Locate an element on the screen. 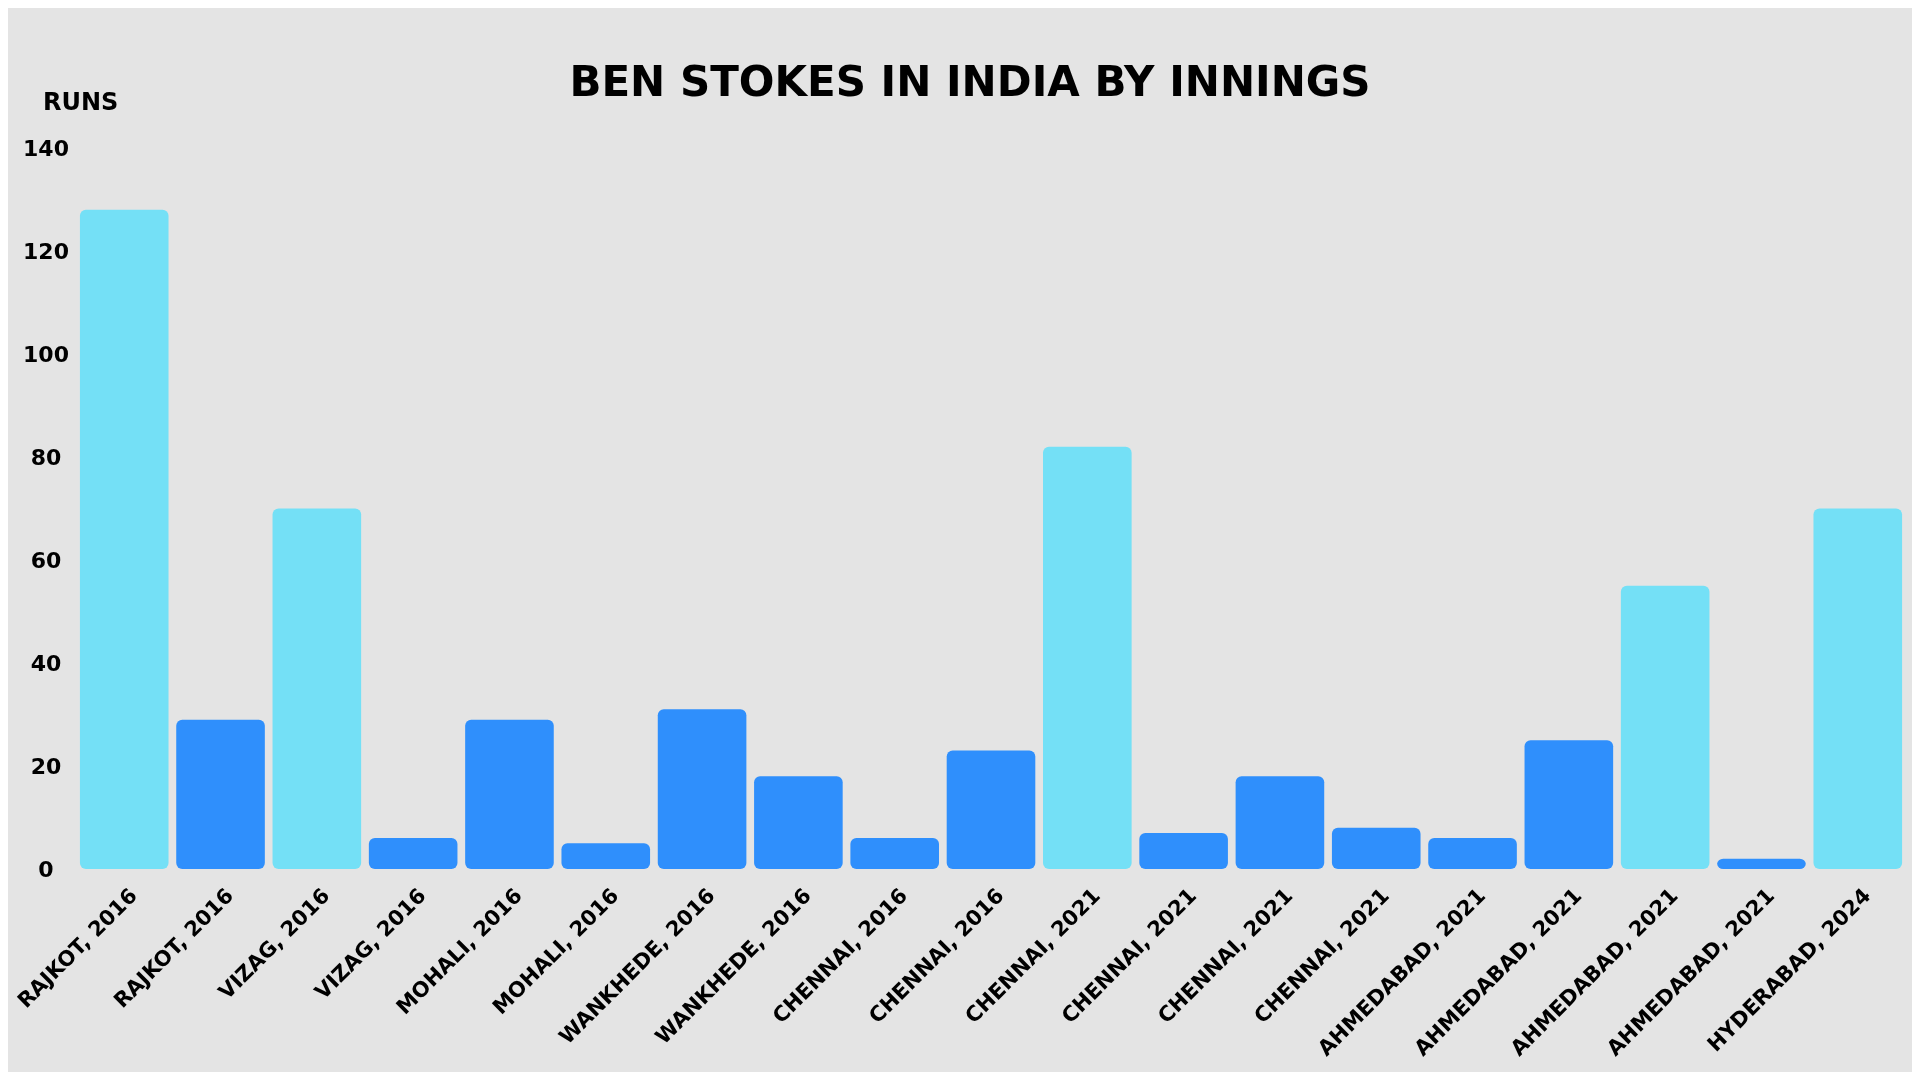 The height and width of the screenshot is (1080, 1920). chart-title: BEN STOKES IN INDIA BY INNINGS is located at coordinates (970, 81).